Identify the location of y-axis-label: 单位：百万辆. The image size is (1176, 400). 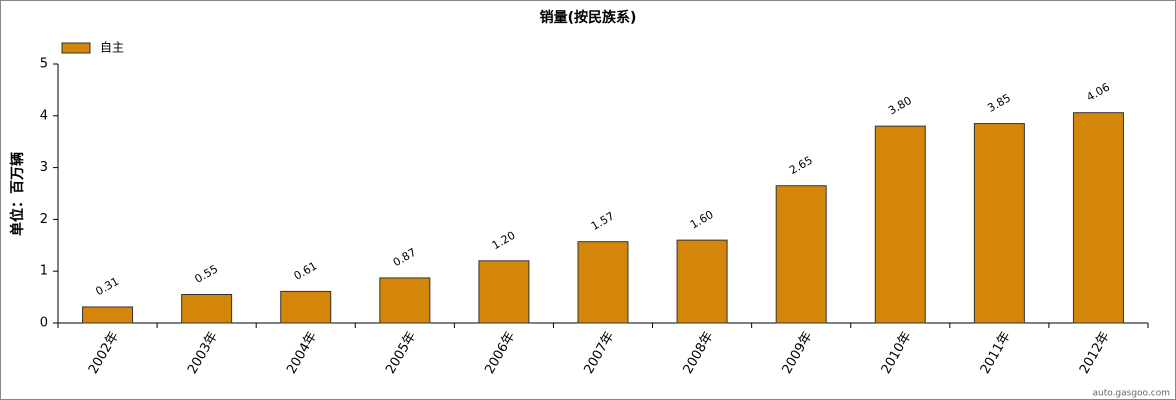
(17, 194).